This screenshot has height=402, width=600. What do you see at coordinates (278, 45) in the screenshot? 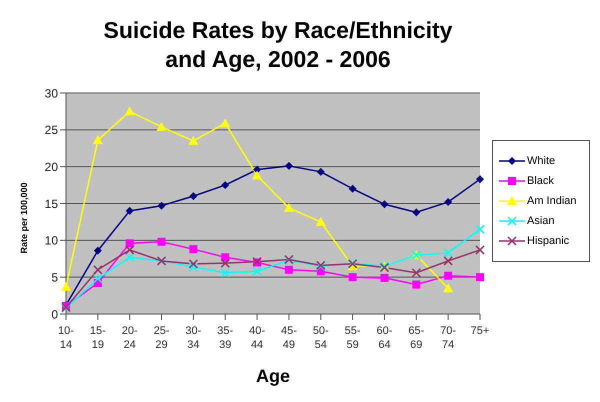
I see `chart-title: Suicide Rates by Race/Ethnicity and Age, 2002 - 2006` at bounding box center [278, 45].